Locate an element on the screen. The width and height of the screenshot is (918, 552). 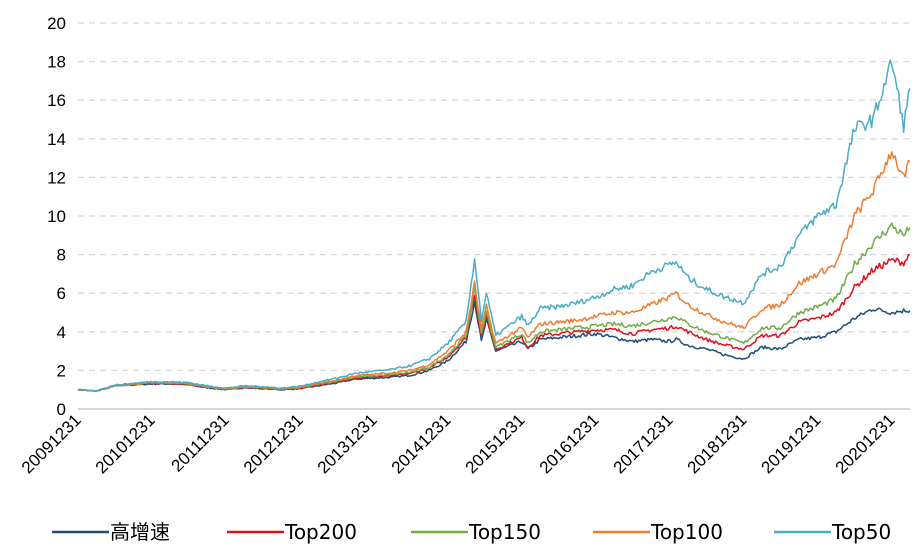
y-tick-label: 6 is located at coordinates (61, 293).